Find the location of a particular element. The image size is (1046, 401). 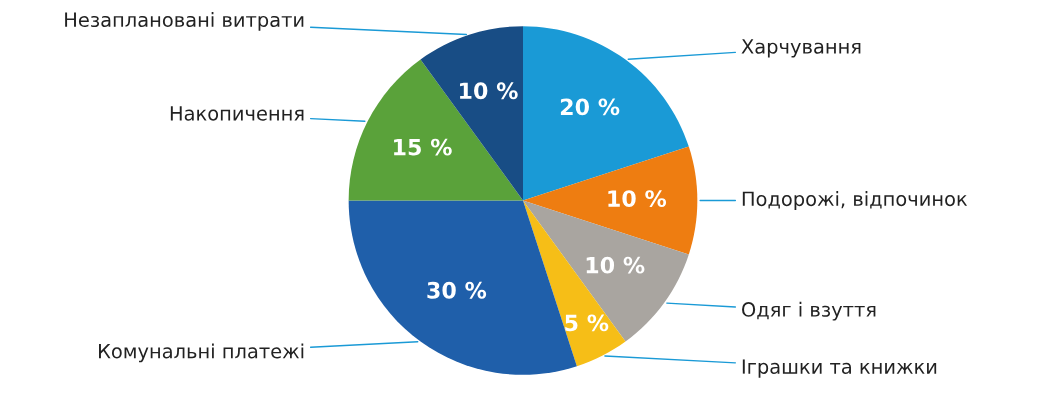

slice-label: Іграшки та книжки is located at coordinates (839, 368).